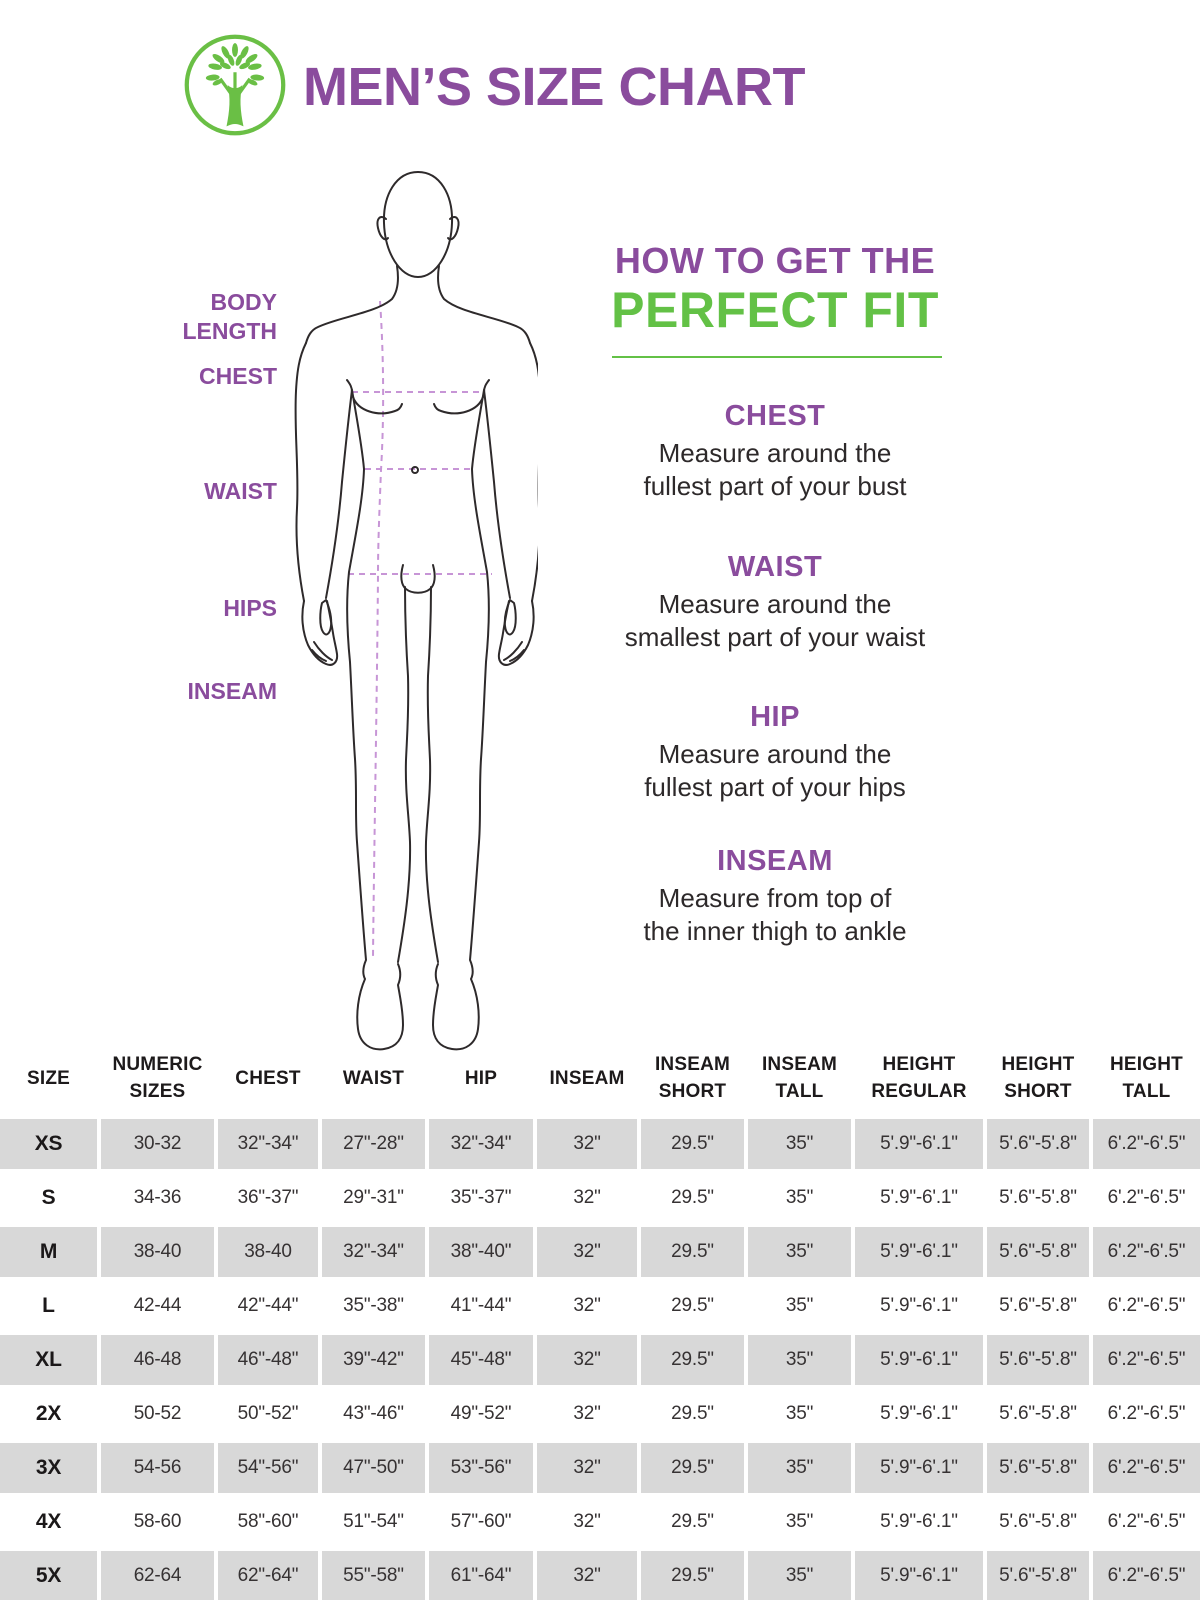  What do you see at coordinates (268, 1198) in the screenshot?
I see `table-cell: 36"-37"` at bounding box center [268, 1198].